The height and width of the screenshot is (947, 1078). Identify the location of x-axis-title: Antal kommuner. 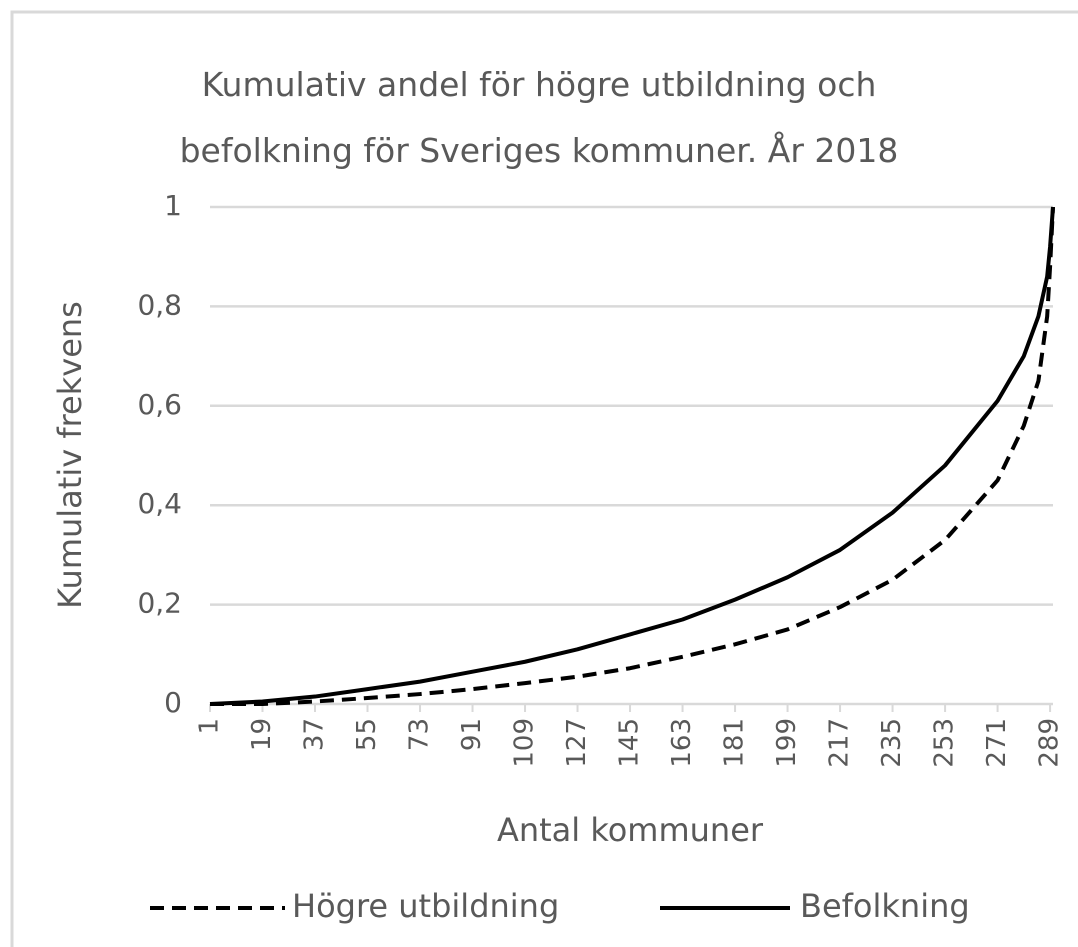
(630, 830).